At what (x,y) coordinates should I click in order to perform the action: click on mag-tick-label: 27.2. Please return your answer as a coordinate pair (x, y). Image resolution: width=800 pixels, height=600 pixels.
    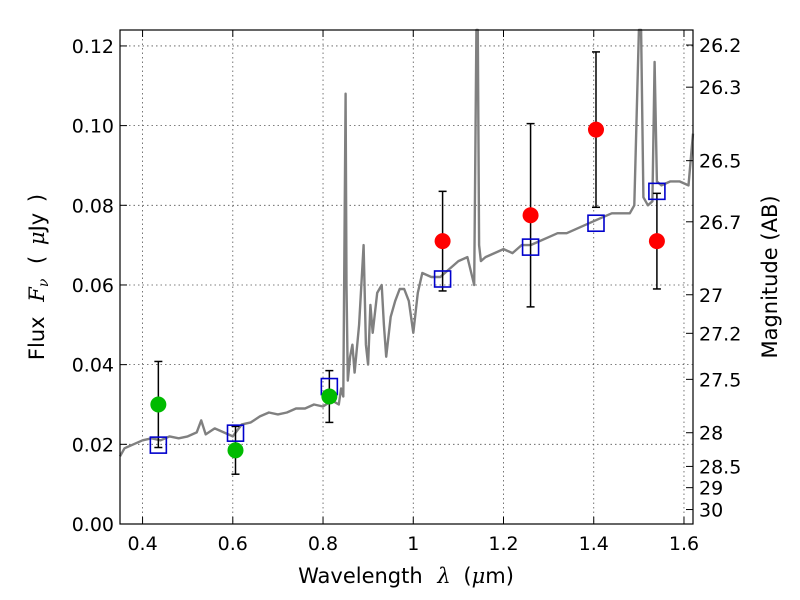
    Looking at the image, I should click on (720, 334).